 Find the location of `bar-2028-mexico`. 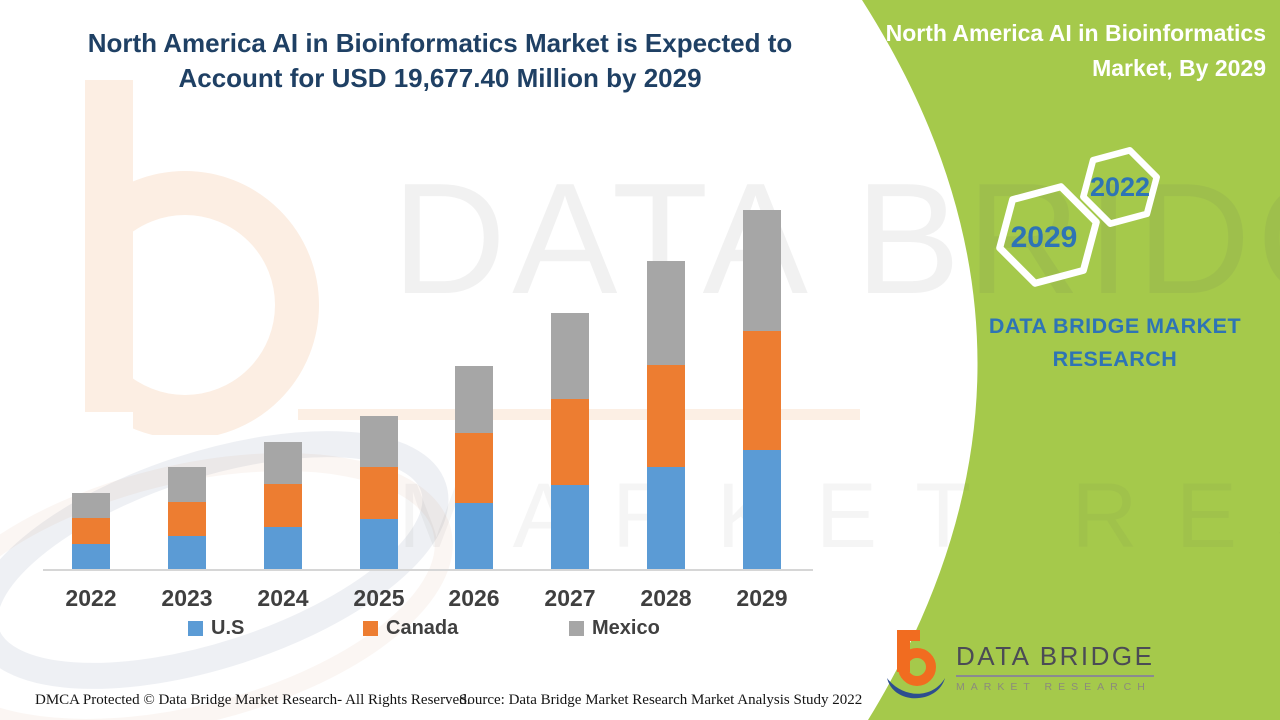

bar-2028-mexico is located at coordinates (666, 313).